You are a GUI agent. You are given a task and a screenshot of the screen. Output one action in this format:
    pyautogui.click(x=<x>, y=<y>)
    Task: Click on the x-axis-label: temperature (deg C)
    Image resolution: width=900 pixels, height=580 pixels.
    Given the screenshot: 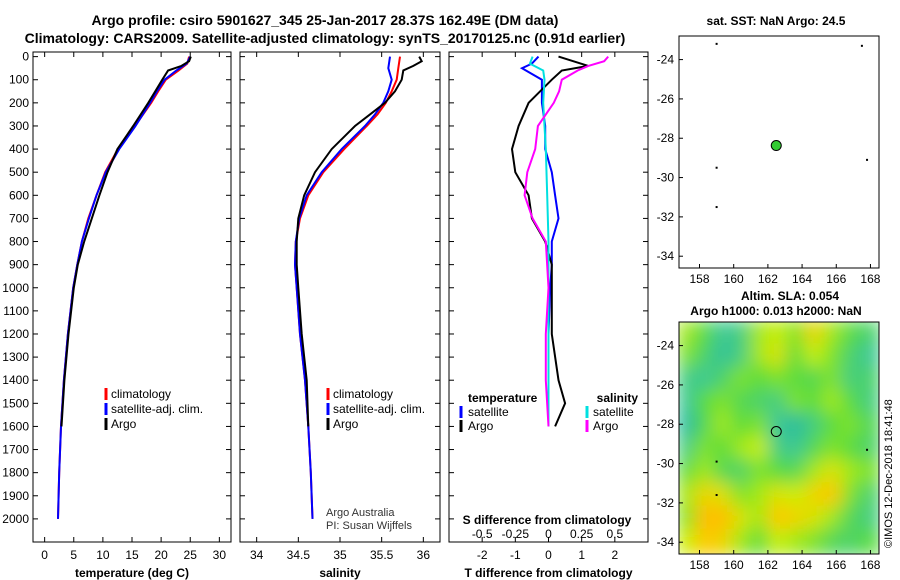 What is the action you would take?
    pyautogui.click(x=132, y=573)
    